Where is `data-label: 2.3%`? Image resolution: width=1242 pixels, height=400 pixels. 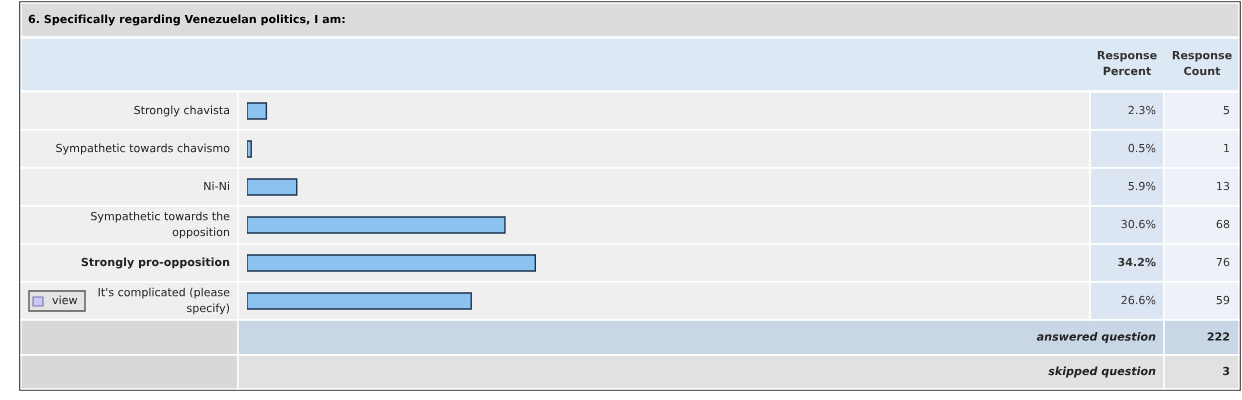
data-label: 2.3% is located at coordinates (1142, 110).